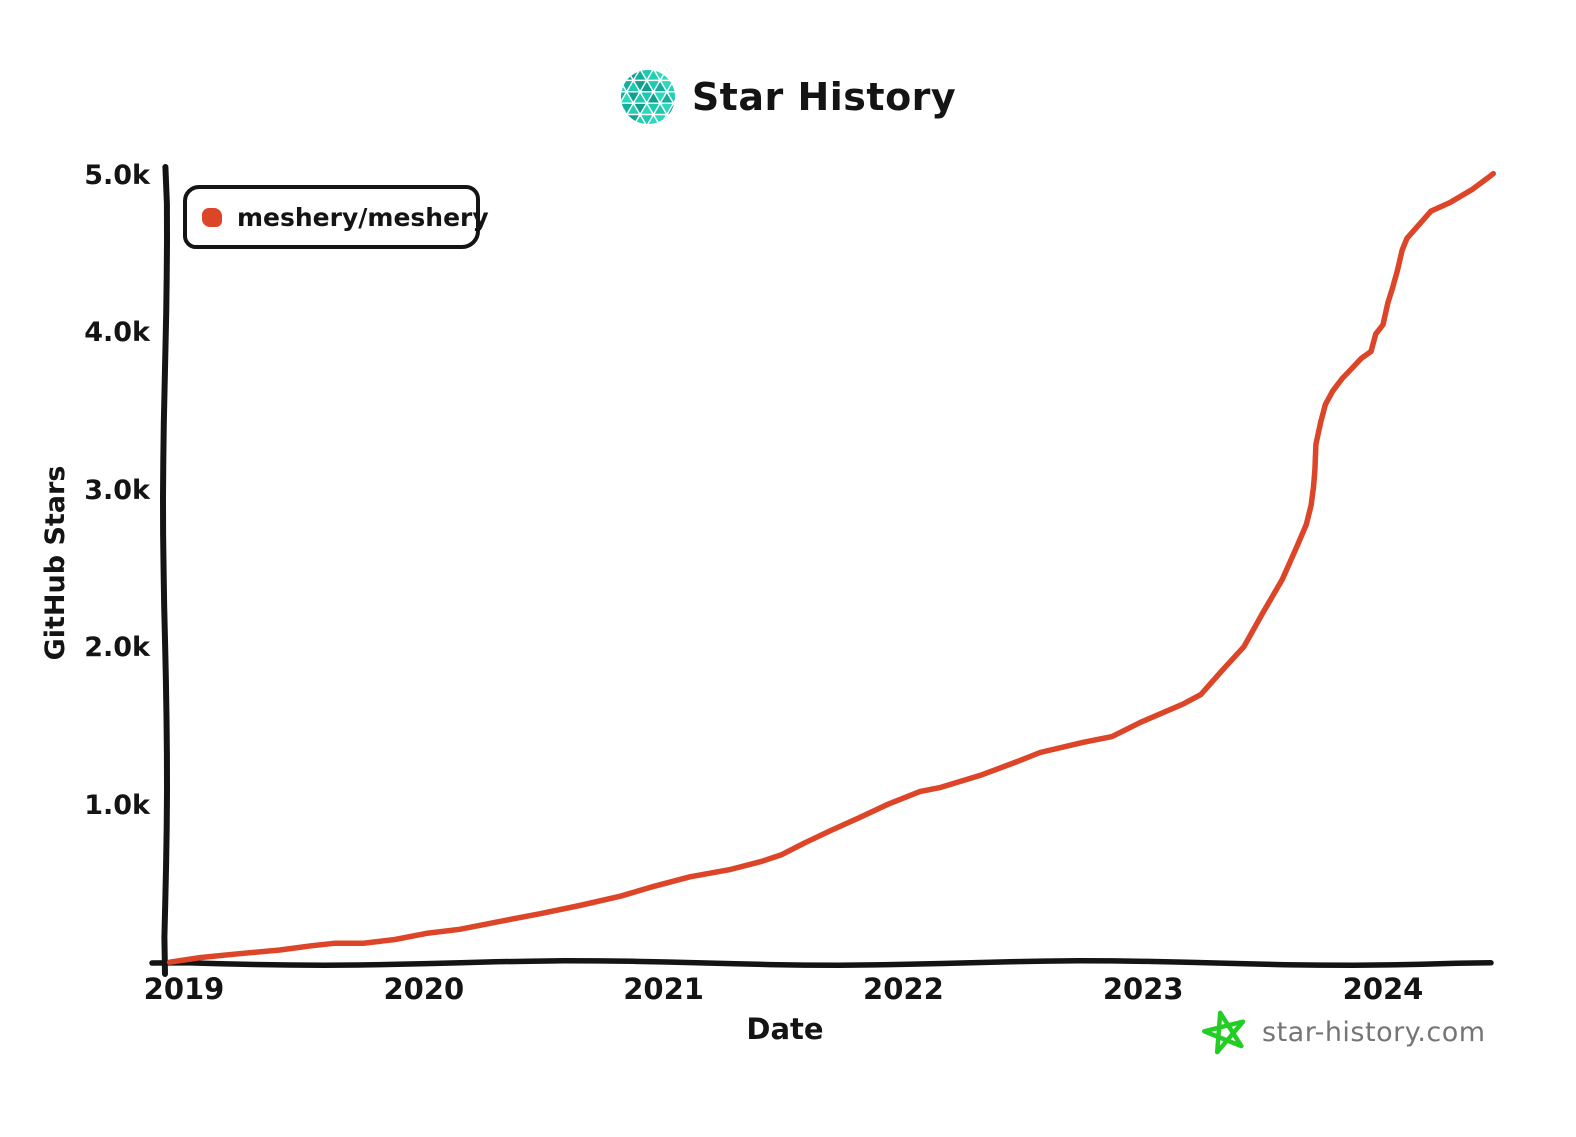 The image size is (1576, 1137). Describe the element at coordinates (117, 490) in the screenshot. I see `y-tick-label: 3.0k` at that location.